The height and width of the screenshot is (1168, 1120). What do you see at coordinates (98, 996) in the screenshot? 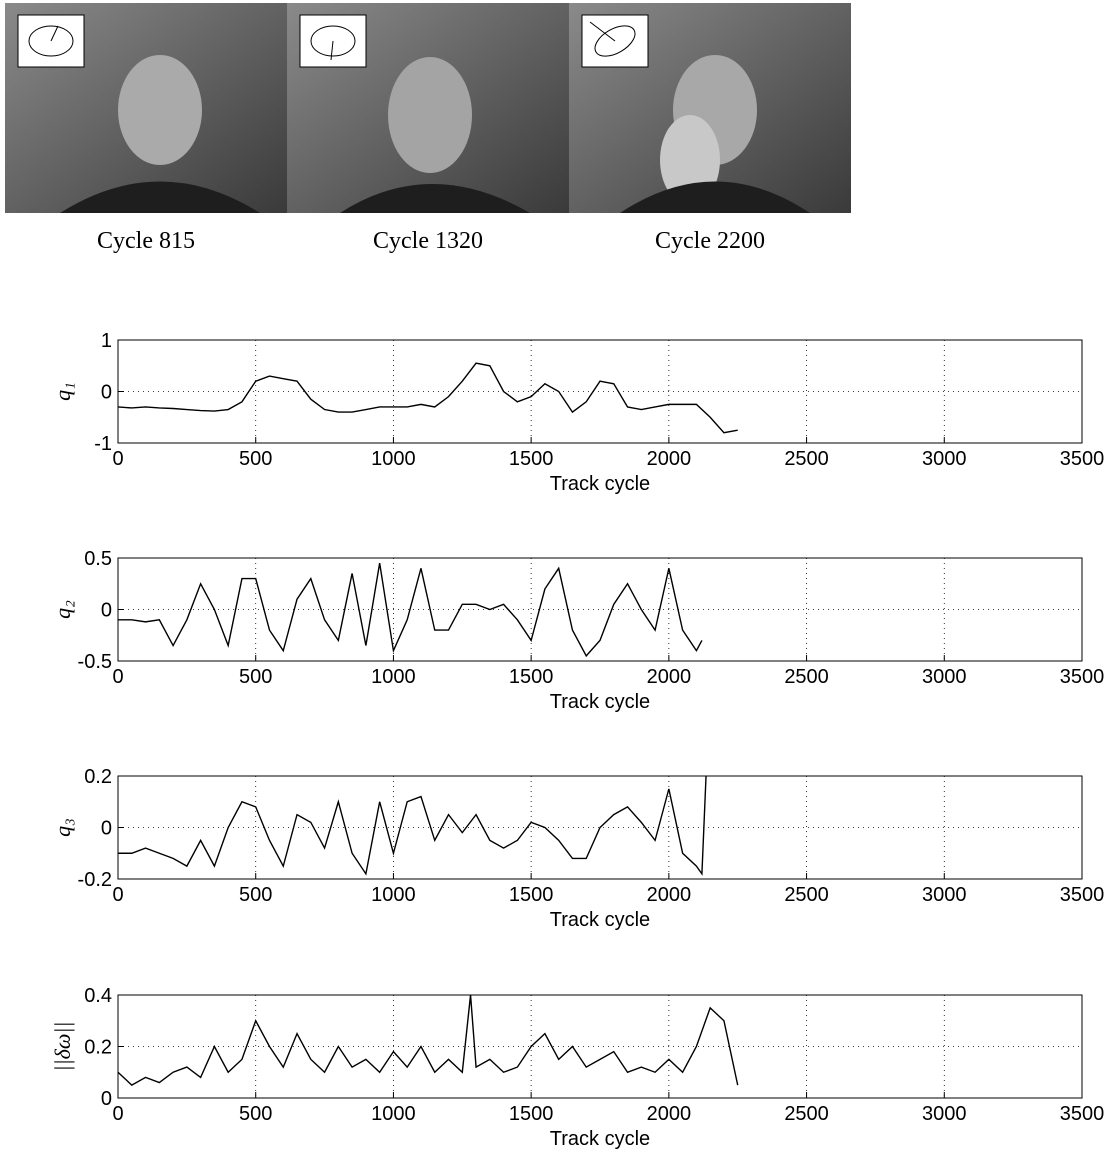
I see `y-tick-label: 0.4` at bounding box center [98, 996].